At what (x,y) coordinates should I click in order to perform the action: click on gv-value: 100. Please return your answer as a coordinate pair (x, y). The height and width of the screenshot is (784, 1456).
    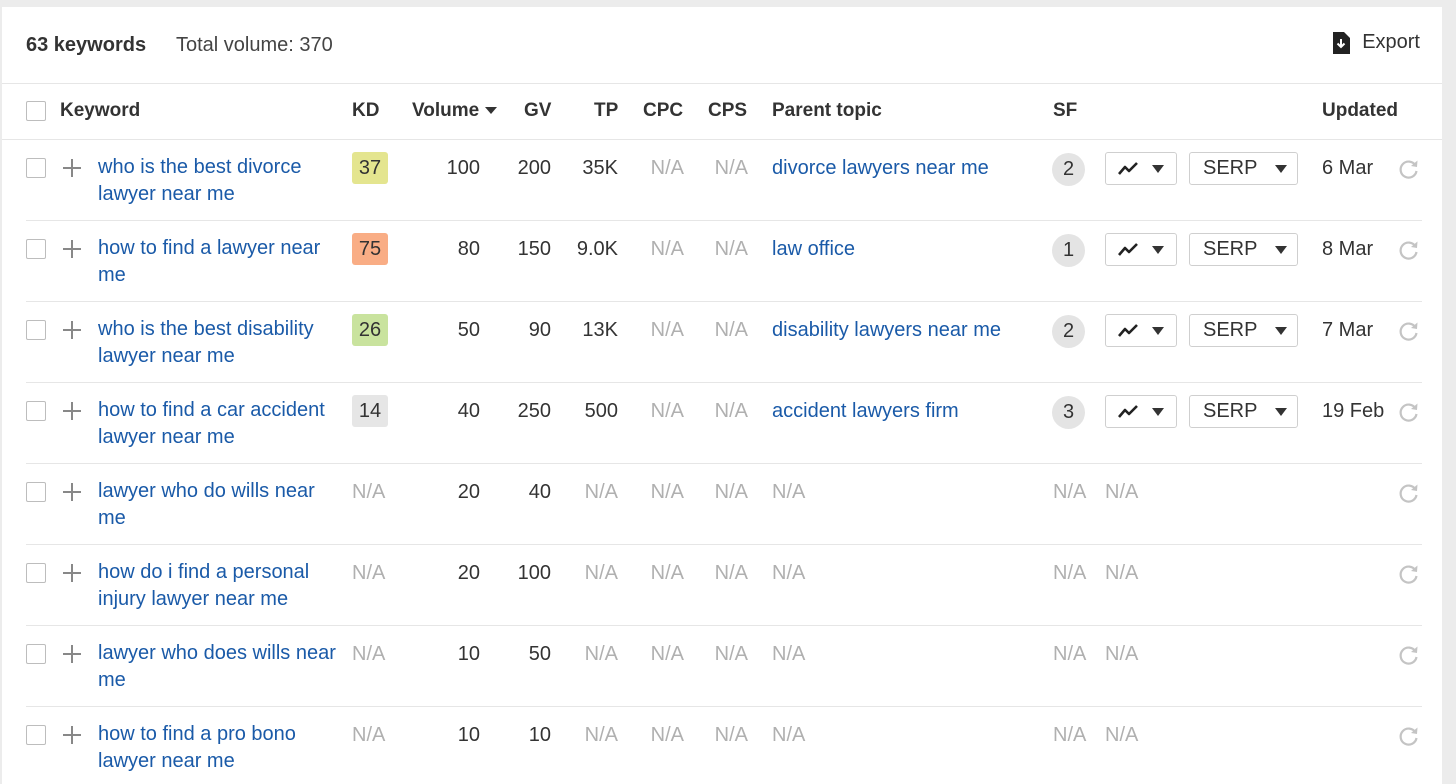
    Looking at the image, I should click on (534, 573).